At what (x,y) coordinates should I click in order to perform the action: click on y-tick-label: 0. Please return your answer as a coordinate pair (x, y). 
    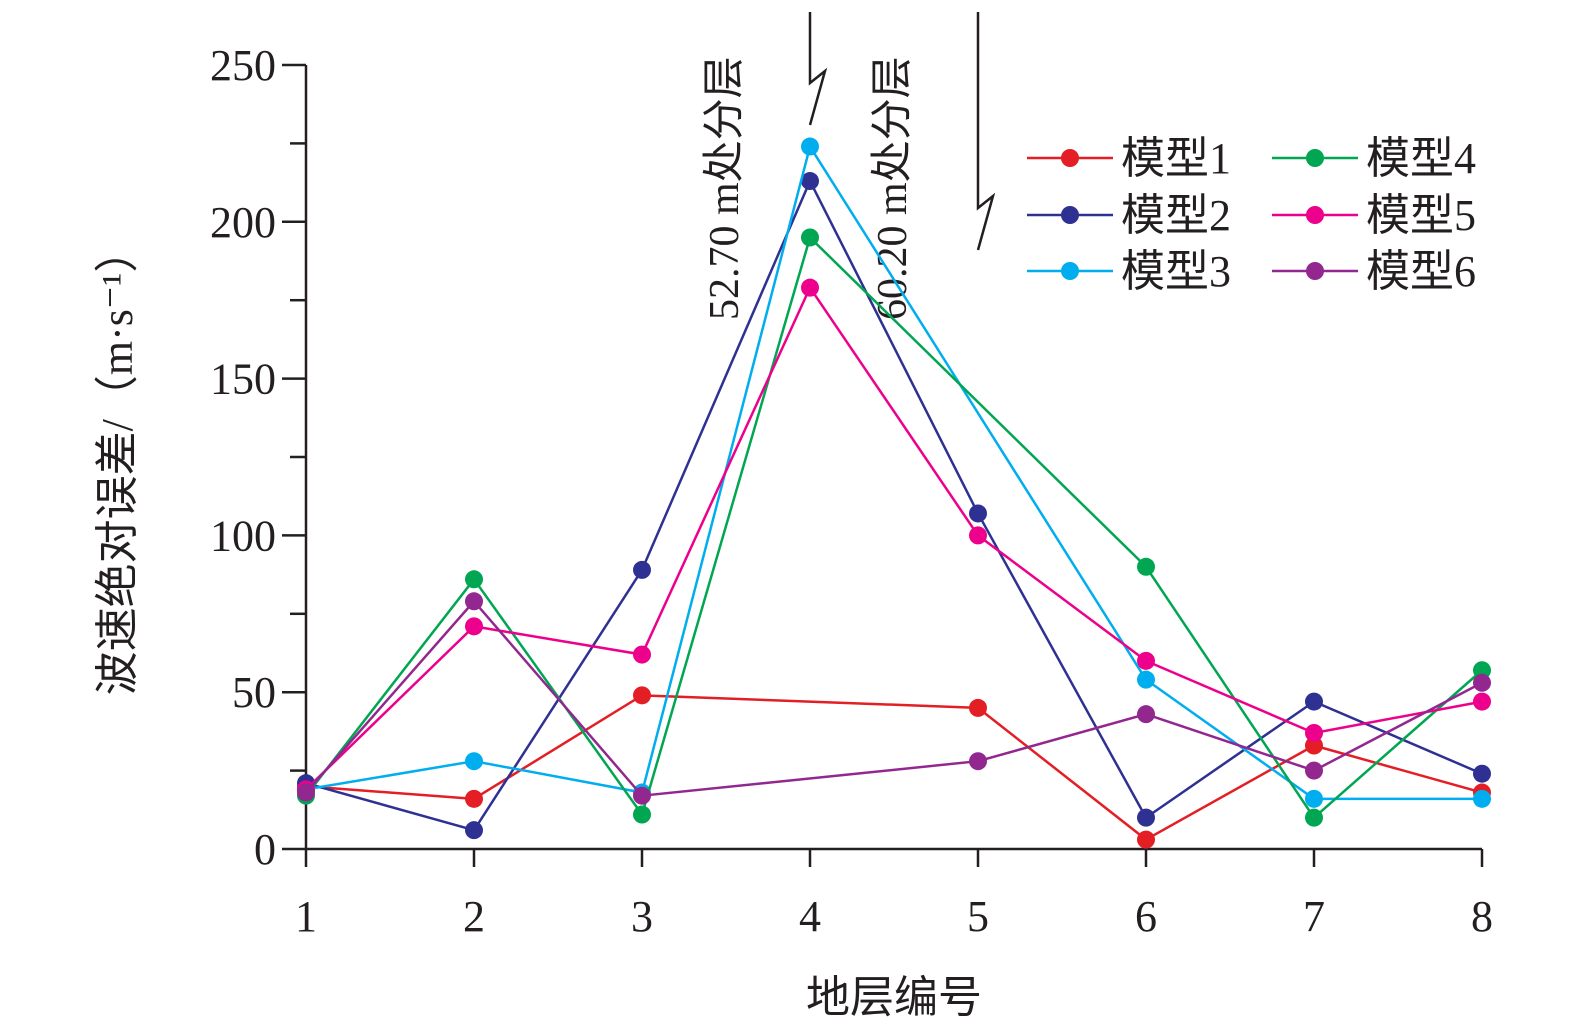
    Looking at the image, I should click on (265, 849).